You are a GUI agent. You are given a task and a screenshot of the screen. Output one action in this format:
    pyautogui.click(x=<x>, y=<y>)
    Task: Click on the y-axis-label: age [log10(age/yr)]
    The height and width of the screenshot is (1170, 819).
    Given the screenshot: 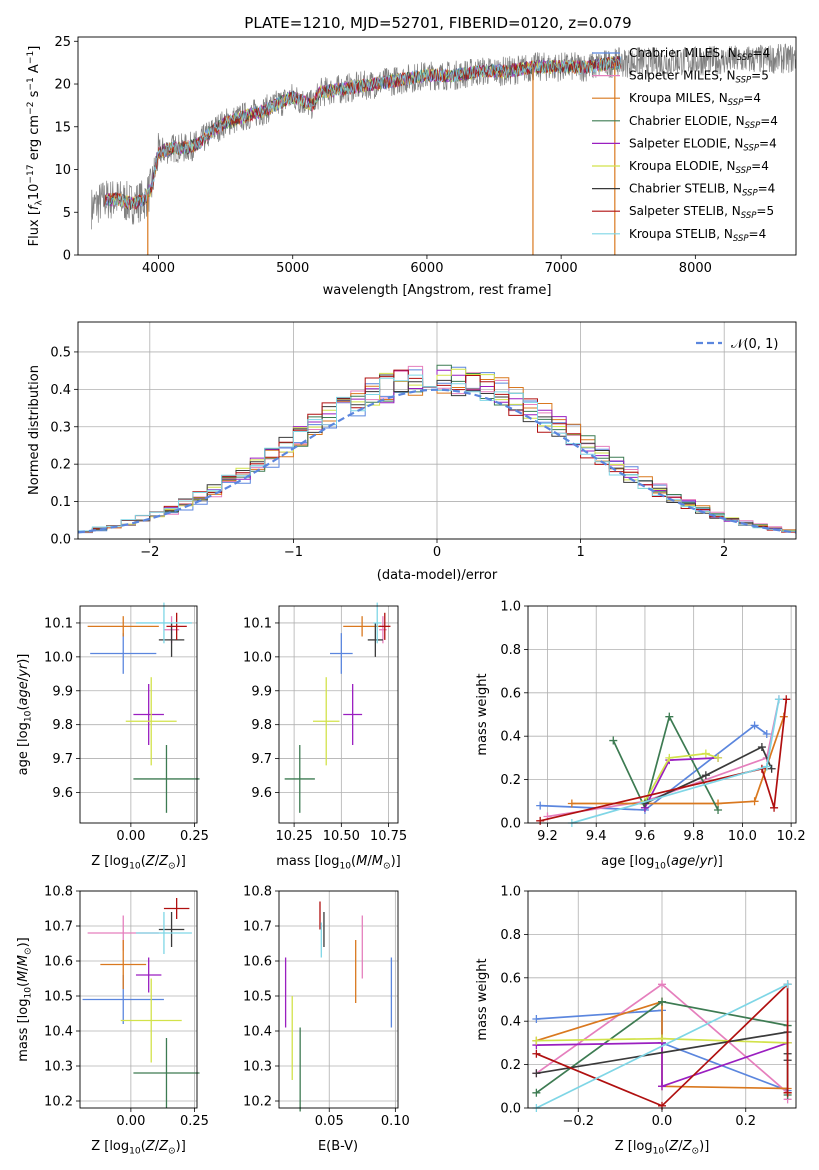 What is the action you would take?
    pyautogui.click(x=24, y=715)
    